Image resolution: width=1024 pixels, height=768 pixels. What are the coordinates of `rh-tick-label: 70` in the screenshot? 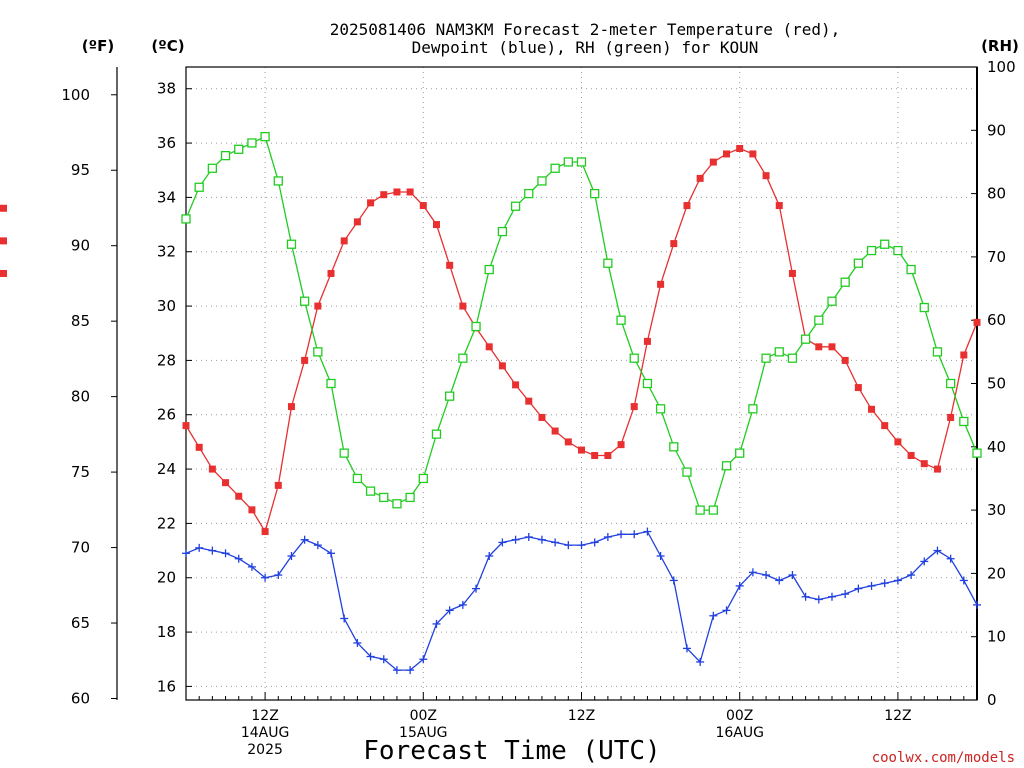 It's located at (996, 257).